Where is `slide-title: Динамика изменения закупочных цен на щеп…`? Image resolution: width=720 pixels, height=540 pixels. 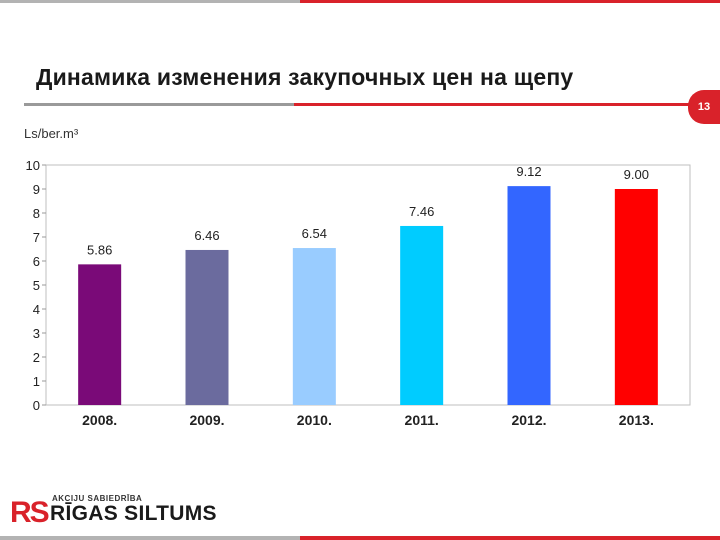
slide-title: Динамика изменения закупочных цен на щеп… is located at coordinates (305, 77).